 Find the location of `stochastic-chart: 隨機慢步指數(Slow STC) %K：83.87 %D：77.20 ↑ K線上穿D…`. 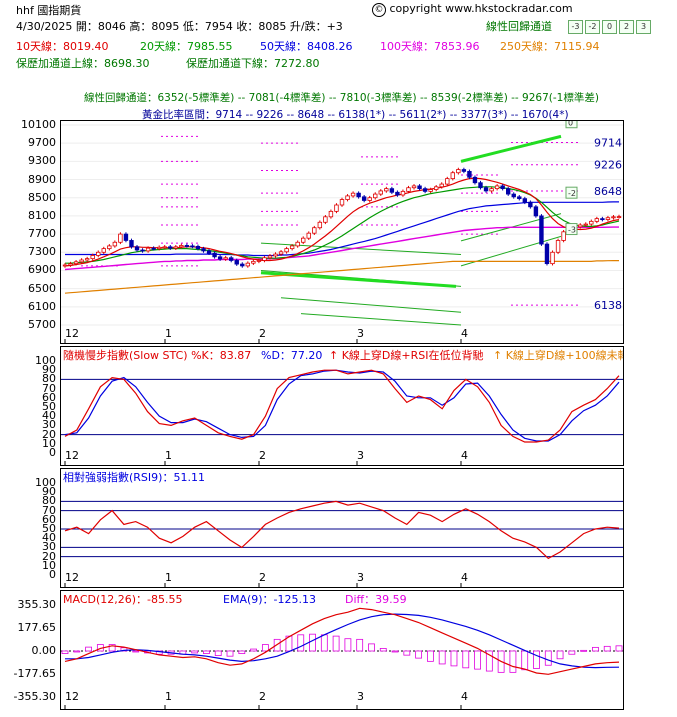

stochastic-chart: 隨機慢步指數(Slow STC) %K：83.87 %D：77.20 ↑ K線上穿D… is located at coordinates (350, 406).